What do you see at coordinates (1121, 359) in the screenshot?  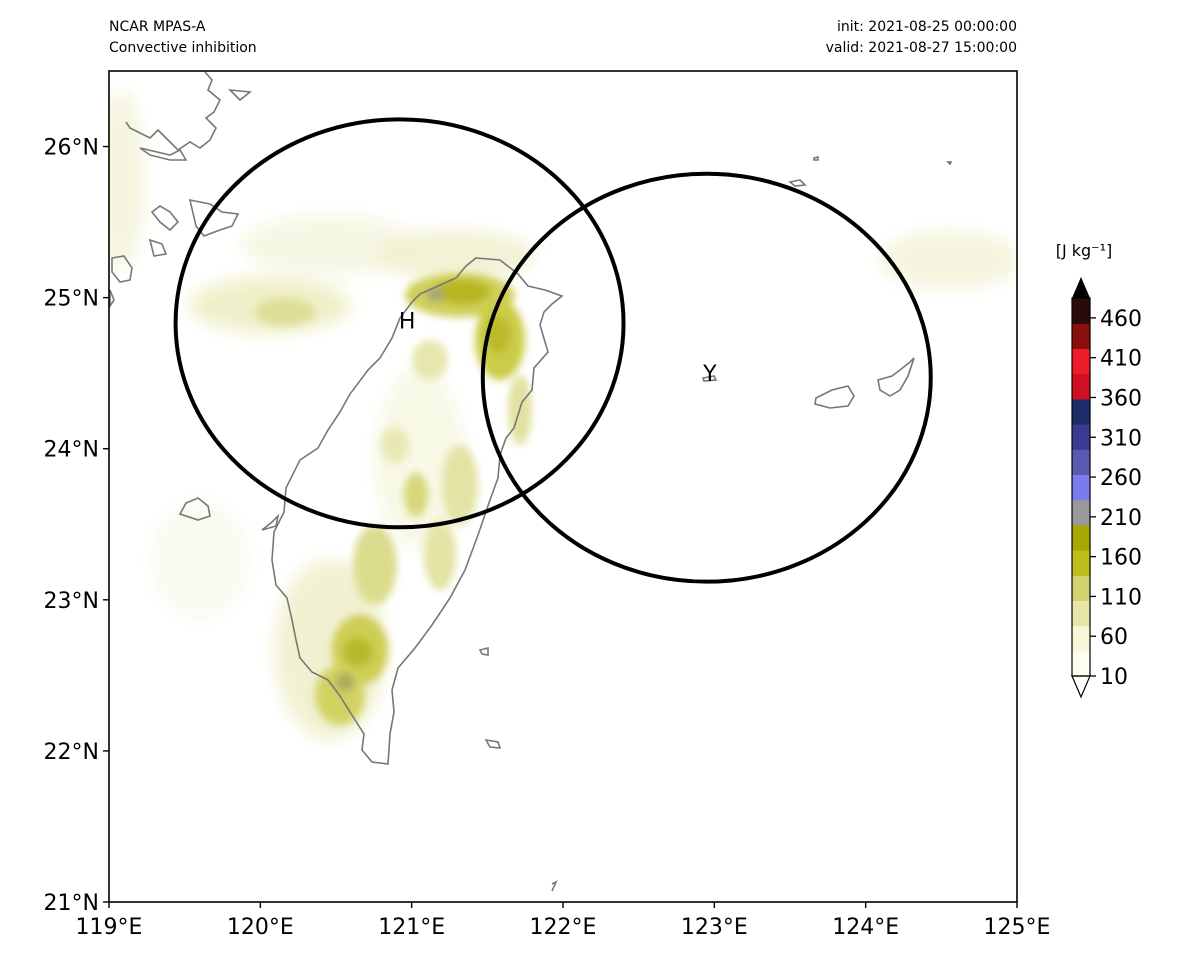 I see `colorbar-tick-label: 410` at bounding box center [1121, 359].